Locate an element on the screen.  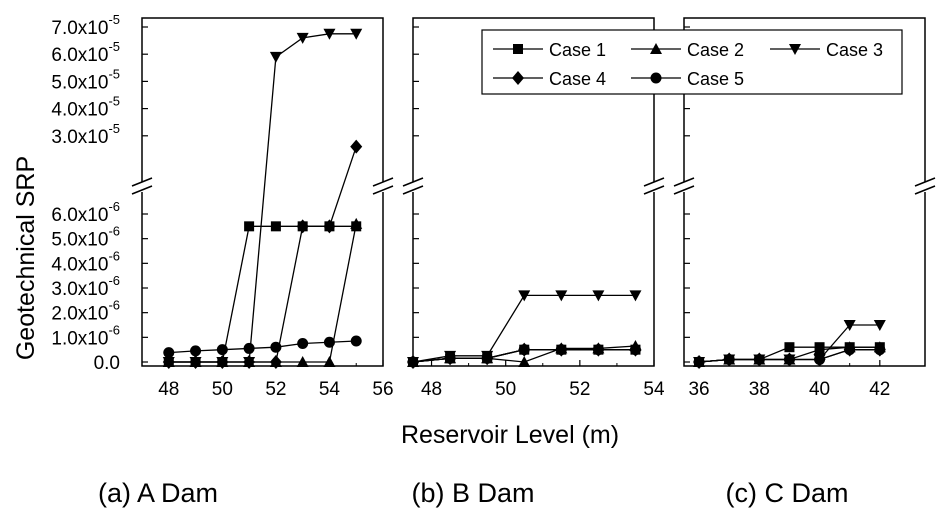
legend-entry: Case 2 is located at coordinates (687, 50).